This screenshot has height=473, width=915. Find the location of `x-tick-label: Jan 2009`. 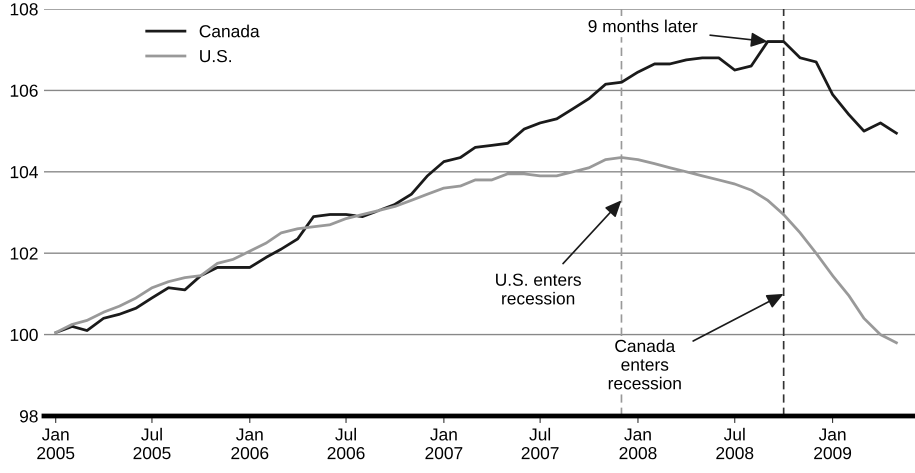

x-tick-label: Jan 2009 is located at coordinates (833, 444).